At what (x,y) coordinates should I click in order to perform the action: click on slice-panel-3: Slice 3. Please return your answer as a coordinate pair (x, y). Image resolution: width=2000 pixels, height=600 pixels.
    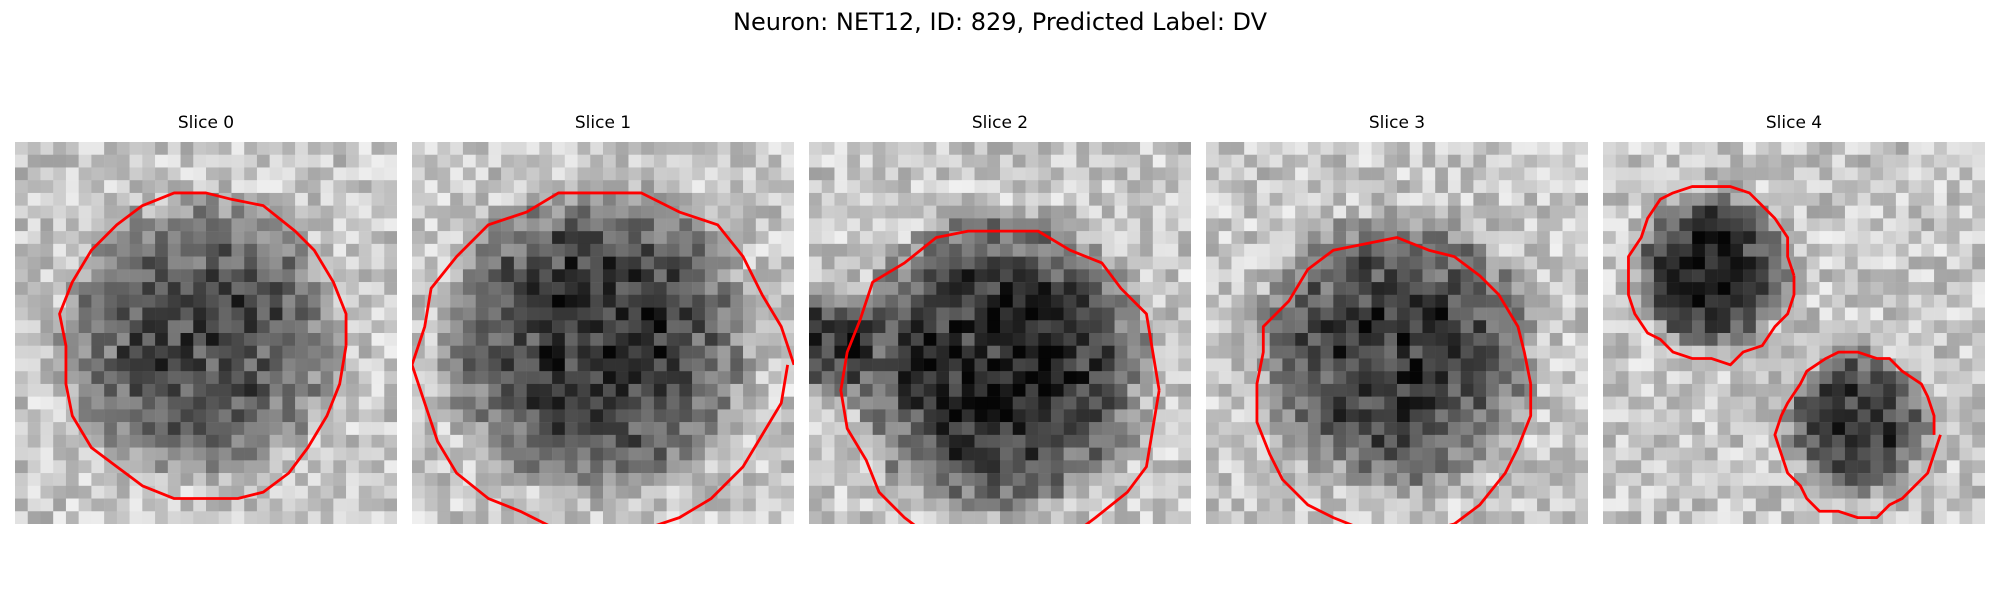
    Looking at the image, I should click on (1397, 318).